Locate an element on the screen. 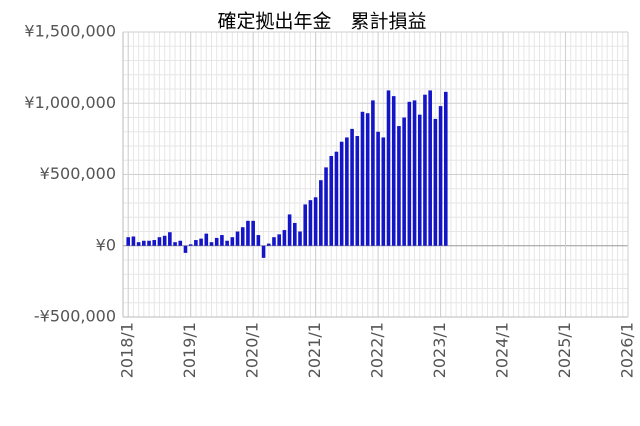  x-tick-label: 2021/1 is located at coordinates (314, 350).